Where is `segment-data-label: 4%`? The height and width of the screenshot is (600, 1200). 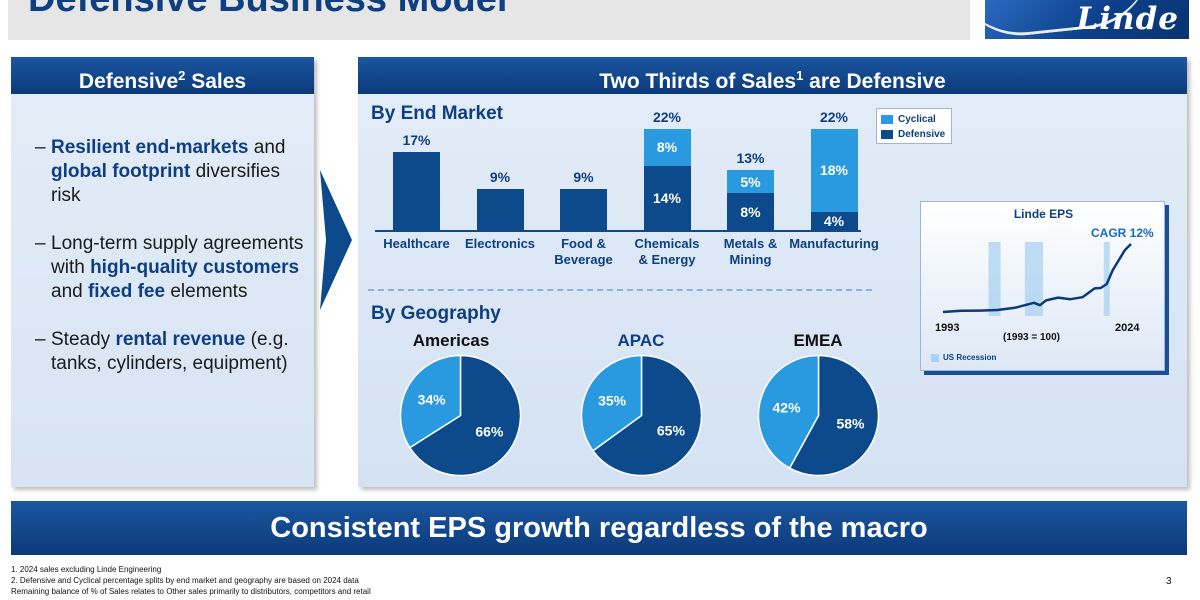
segment-data-label: 4% is located at coordinates (834, 220).